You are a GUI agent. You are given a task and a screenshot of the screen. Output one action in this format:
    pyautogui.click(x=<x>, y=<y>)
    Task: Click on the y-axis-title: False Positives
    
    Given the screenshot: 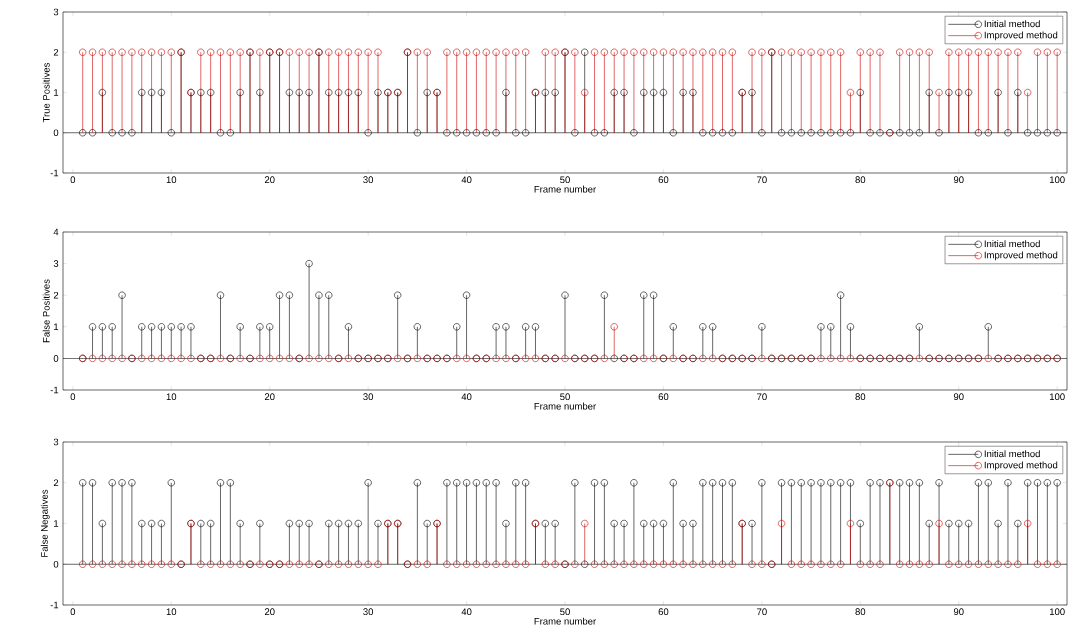 What is the action you would take?
    pyautogui.click(x=46, y=311)
    